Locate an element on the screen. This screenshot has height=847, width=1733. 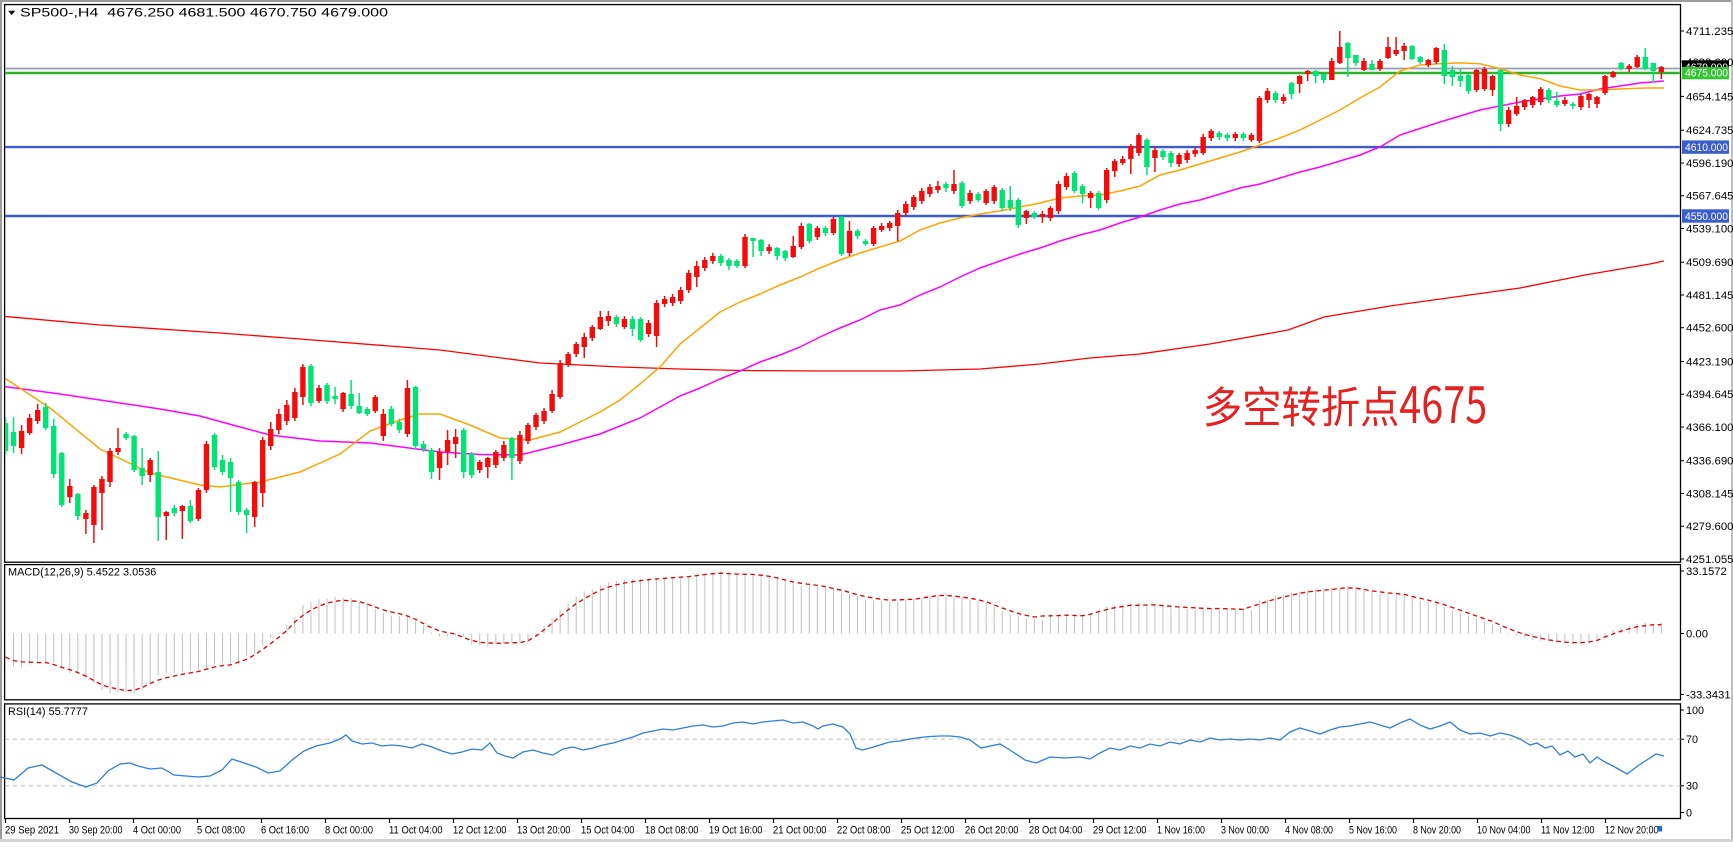
svg-text: 11 Oct 04:00 is located at coordinates (416, 831).